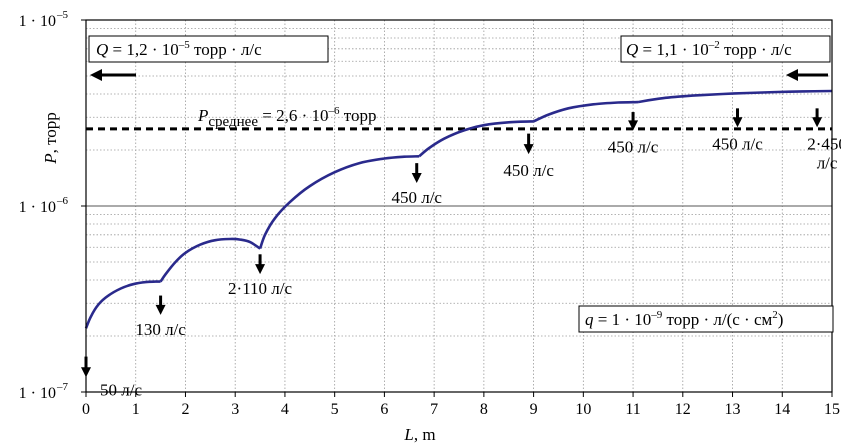 Image resolution: width=841 pixels, height=446 pixels. Describe the element at coordinates (285, 409) in the screenshot. I see `x-tick-label: 4` at that location.